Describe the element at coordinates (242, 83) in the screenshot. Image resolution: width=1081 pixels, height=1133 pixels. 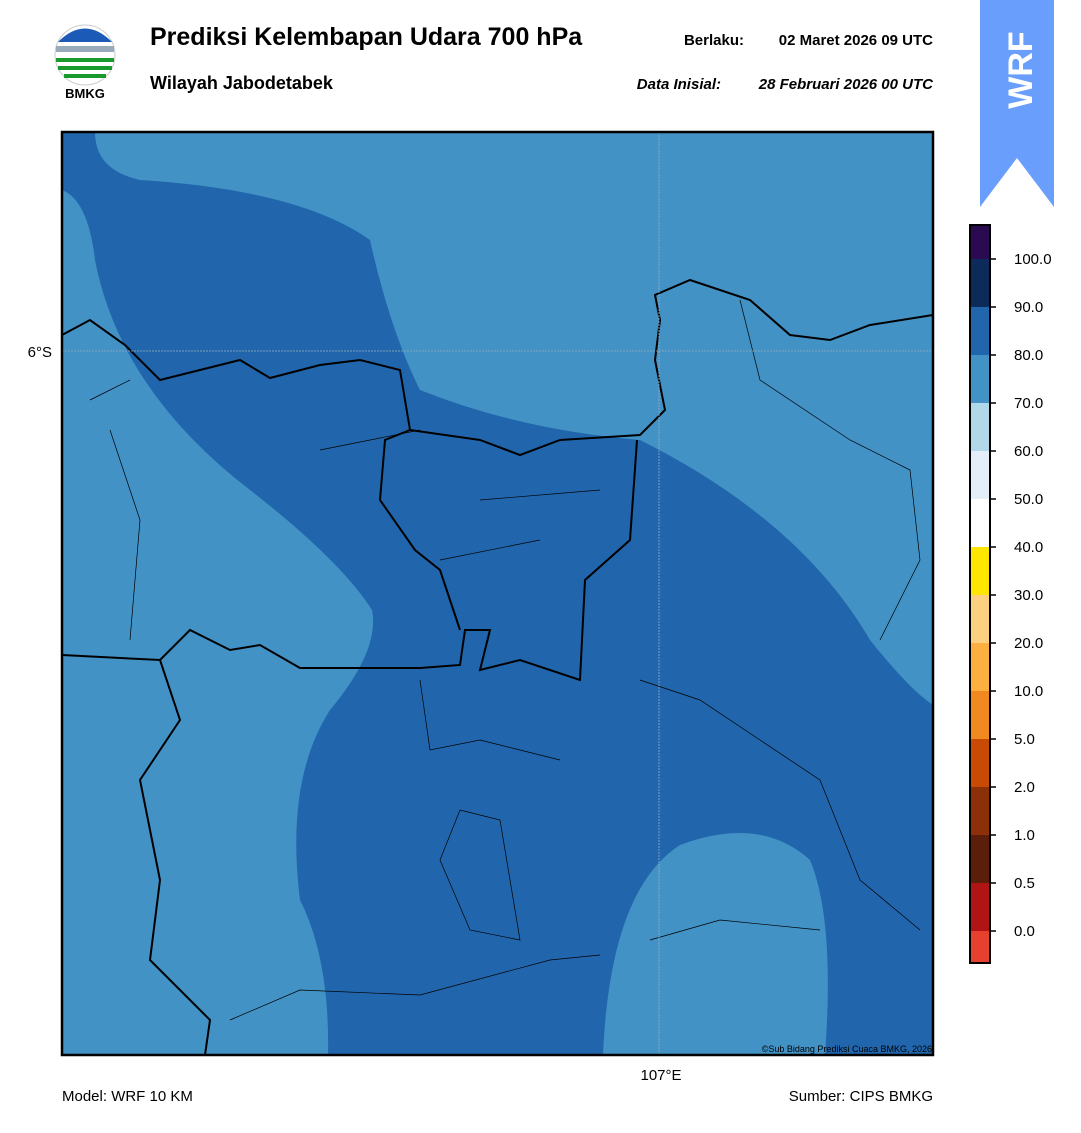
I see `subtitle: Wilayah Jabodetabek` at that location.